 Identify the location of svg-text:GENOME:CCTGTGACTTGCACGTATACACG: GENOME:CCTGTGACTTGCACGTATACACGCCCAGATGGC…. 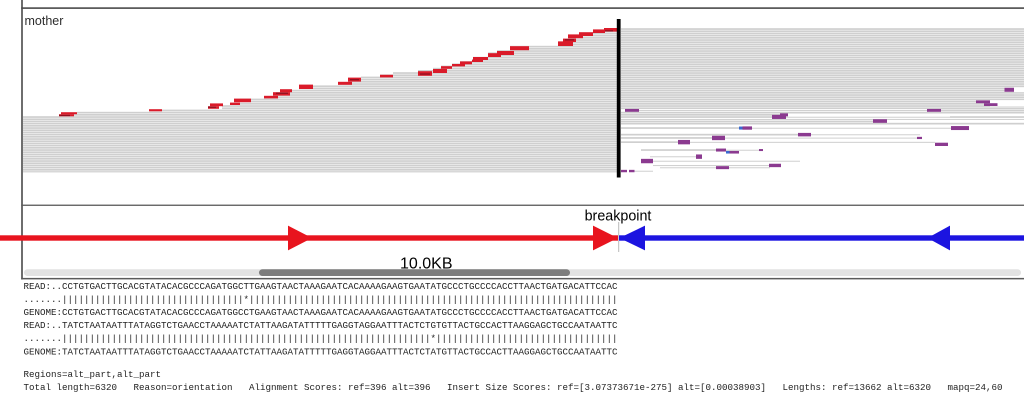
(321, 312).